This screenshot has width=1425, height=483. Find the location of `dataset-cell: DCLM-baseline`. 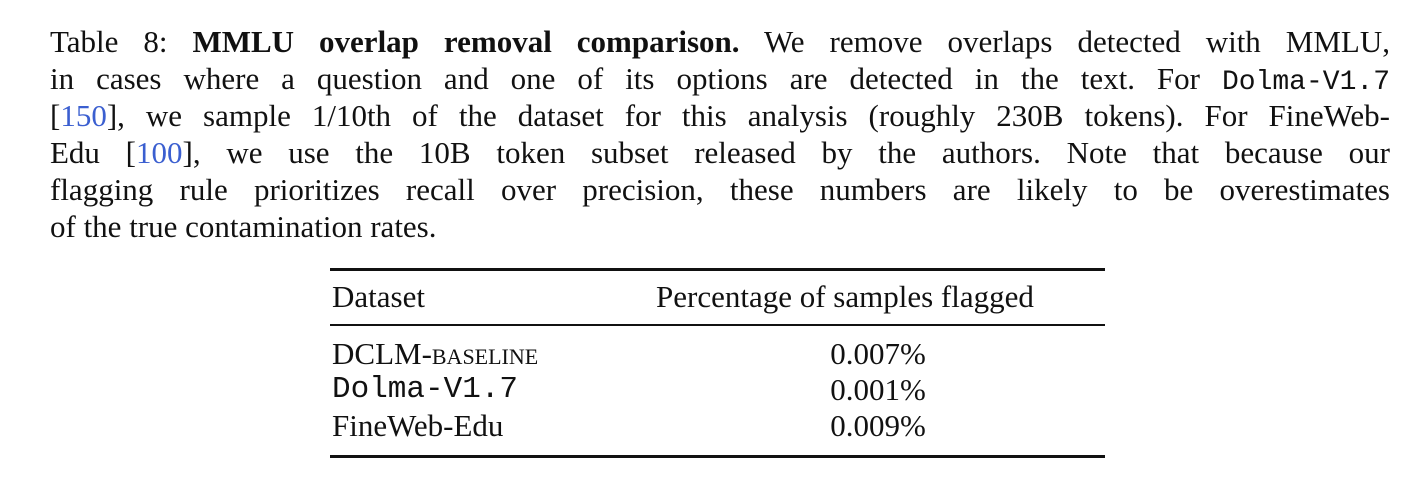

dataset-cell: DCLM-baseline is located at coordinates (435, 353).